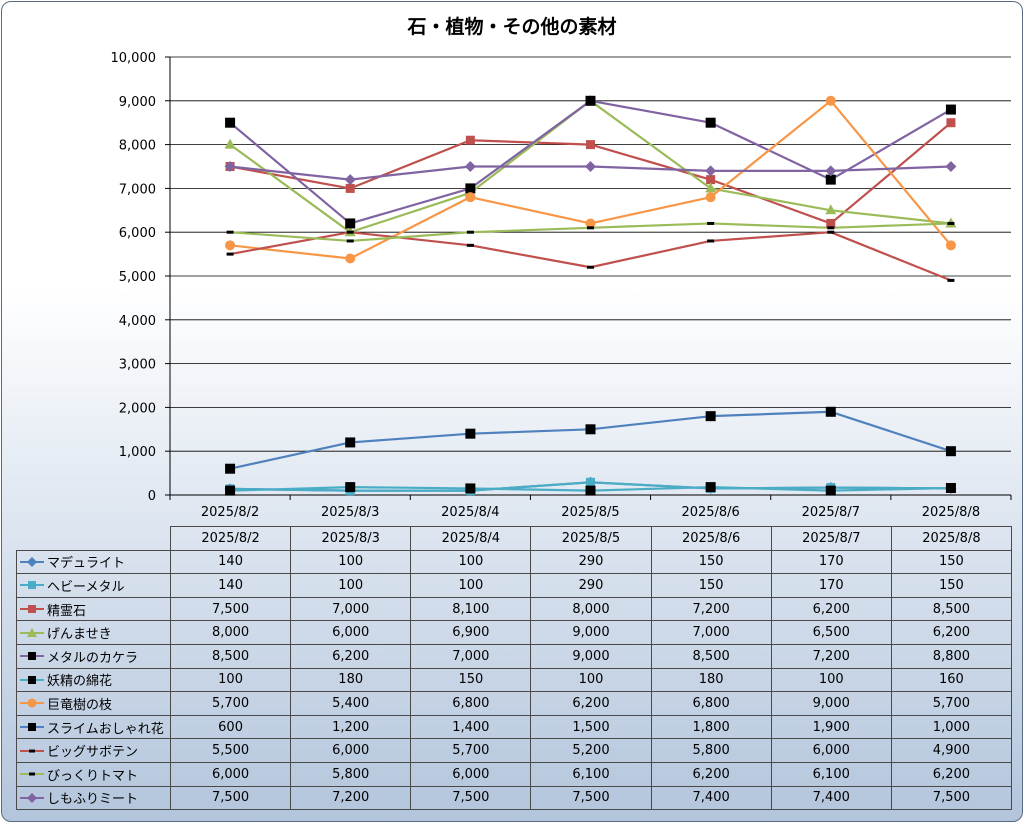  What do you see at coordinates (590, 512) in the screenshot?
I see `x-tick-label: 2025/8/5` at bounding box center [590, 512].